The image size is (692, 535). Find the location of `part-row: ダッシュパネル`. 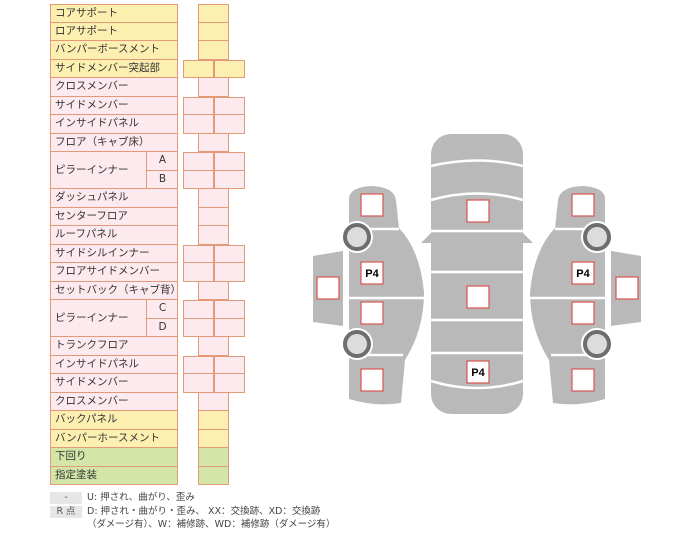

part-row: ダッシュパネル is located at coordinates (114, 198).